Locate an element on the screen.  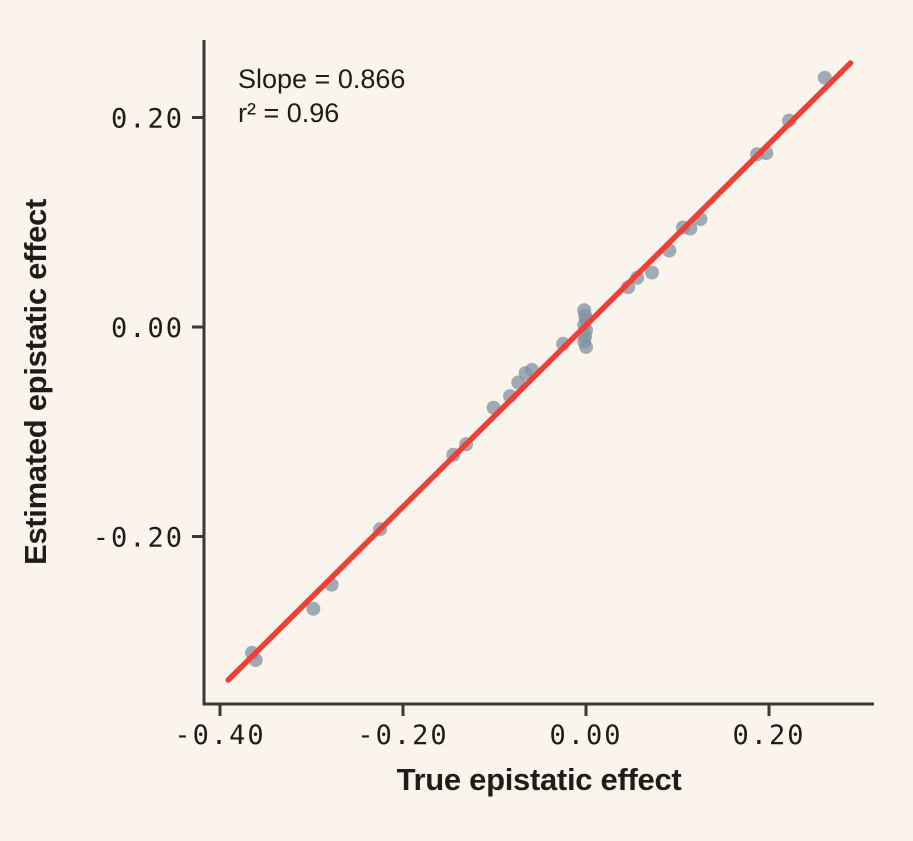
x-axis-title: True epistatic effect is located at coordinates (539, 779).